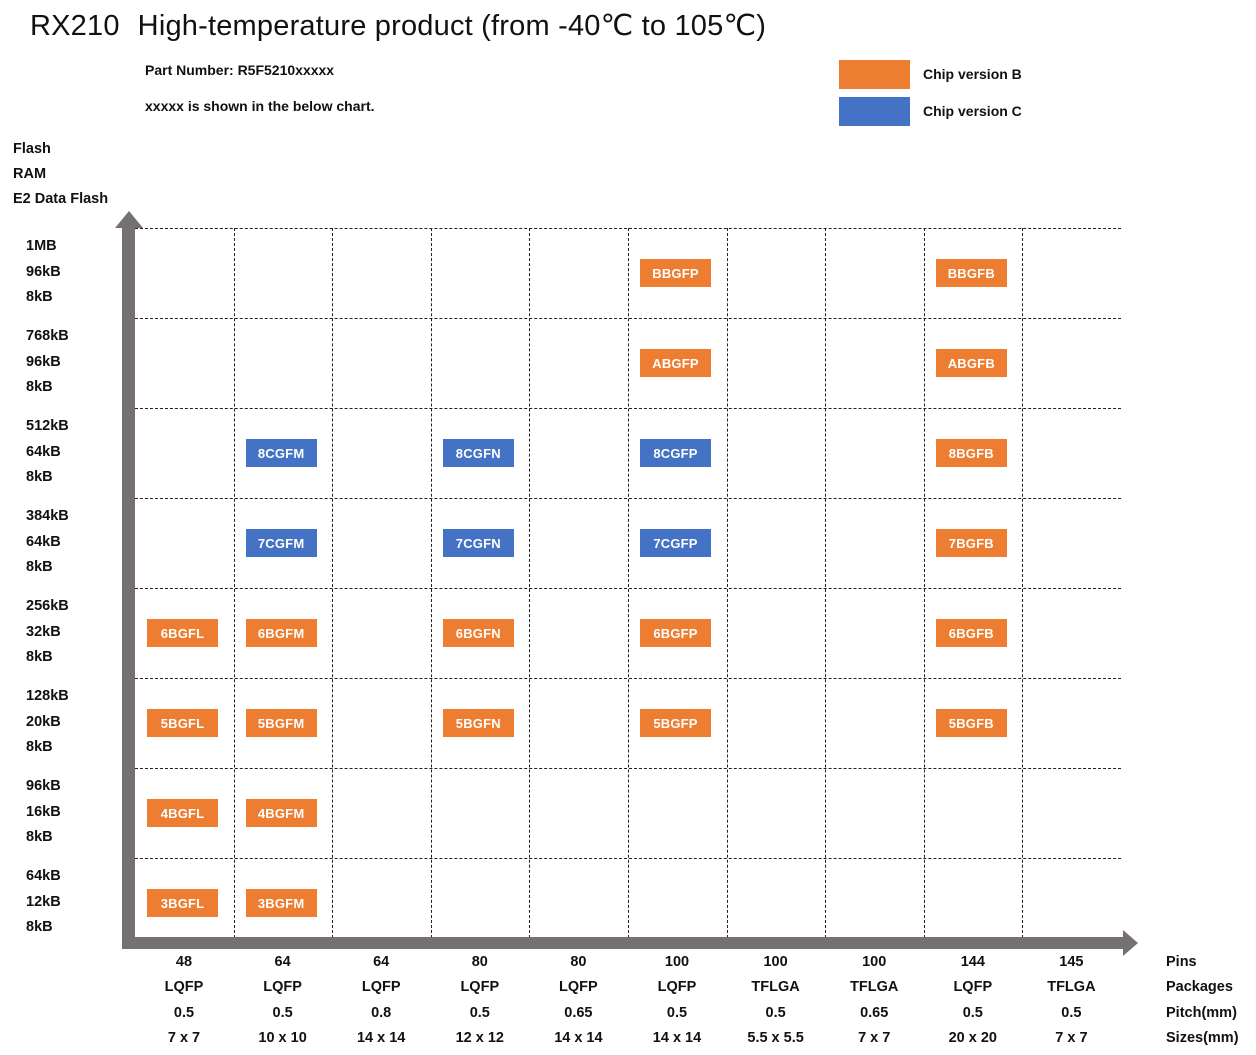  Describe the element at coordinates (43, 811) in the screenshot. I see `y-label-ram: 16kB` at that location.